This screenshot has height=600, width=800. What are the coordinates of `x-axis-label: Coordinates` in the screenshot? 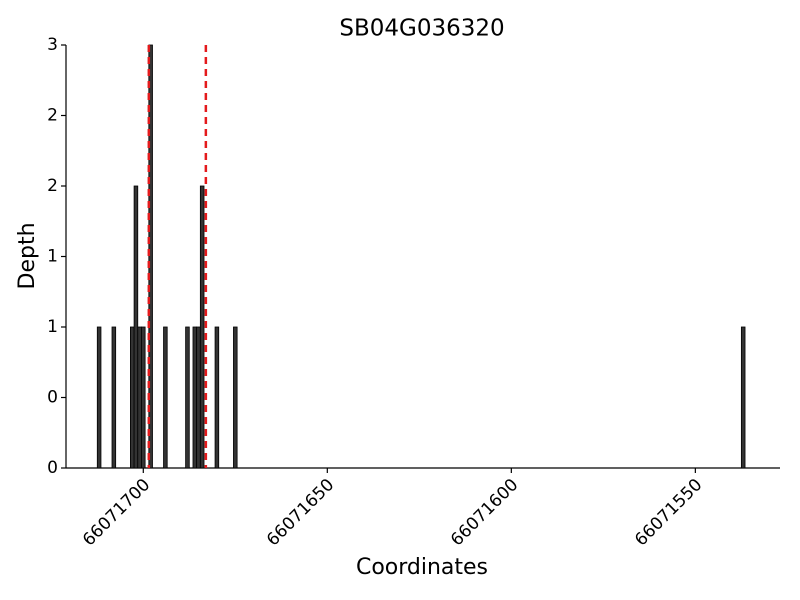 It's located at (422, 567).